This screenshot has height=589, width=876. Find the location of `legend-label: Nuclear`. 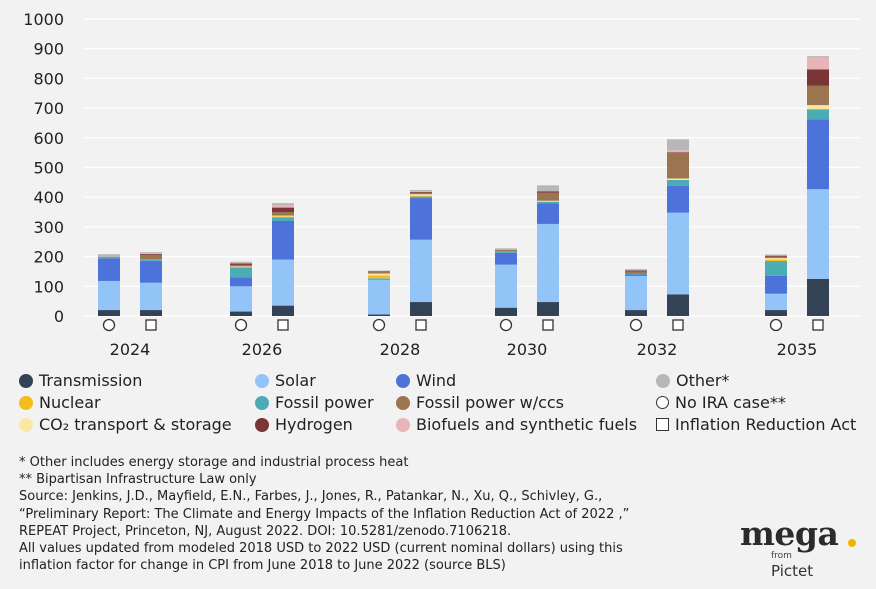

legend-label: Nuclear is located at coordinates (70, 402).